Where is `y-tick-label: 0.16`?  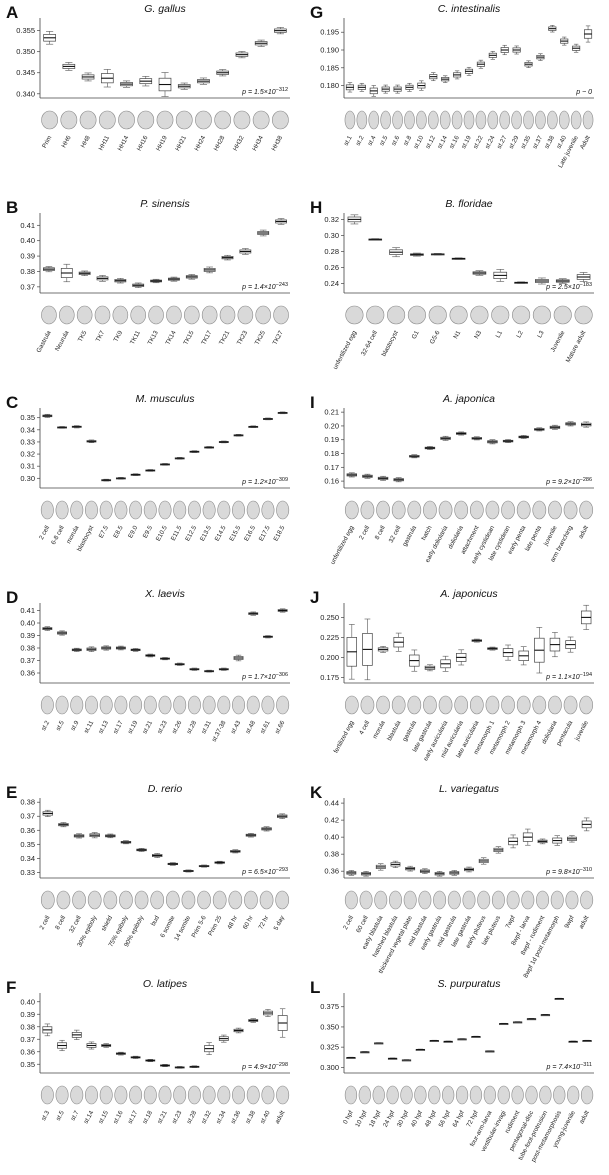
y-tick-label: 0.16 is located at coordinates (331, 481).